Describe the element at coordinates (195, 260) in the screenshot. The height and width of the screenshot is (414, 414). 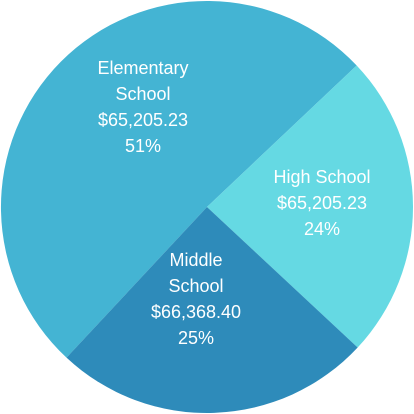
I see `slice-name: Middle` at that location.